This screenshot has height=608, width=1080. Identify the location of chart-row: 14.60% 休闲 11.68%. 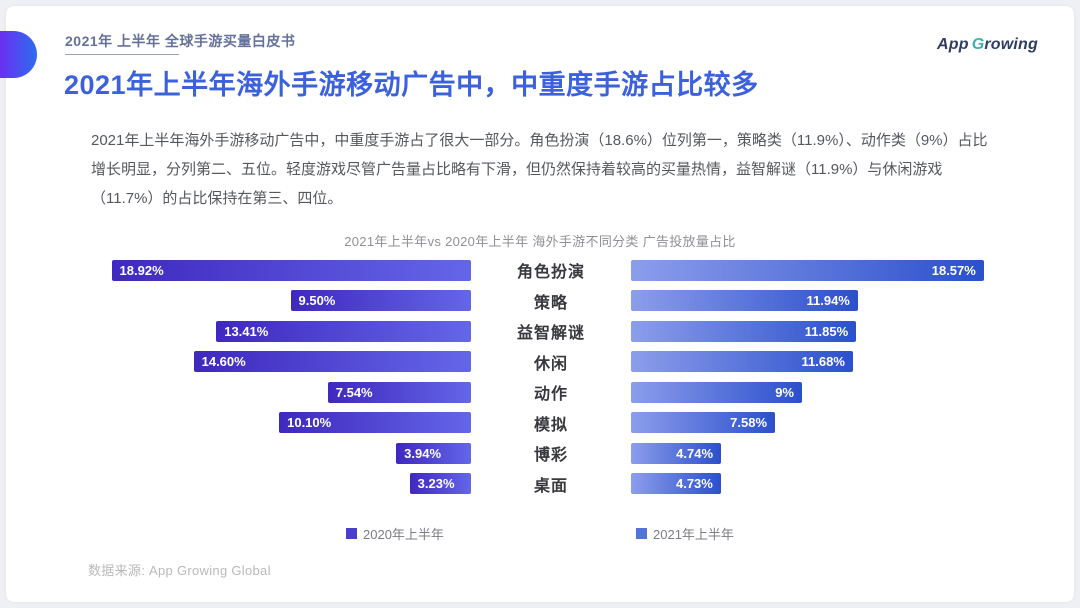
(546, 361).